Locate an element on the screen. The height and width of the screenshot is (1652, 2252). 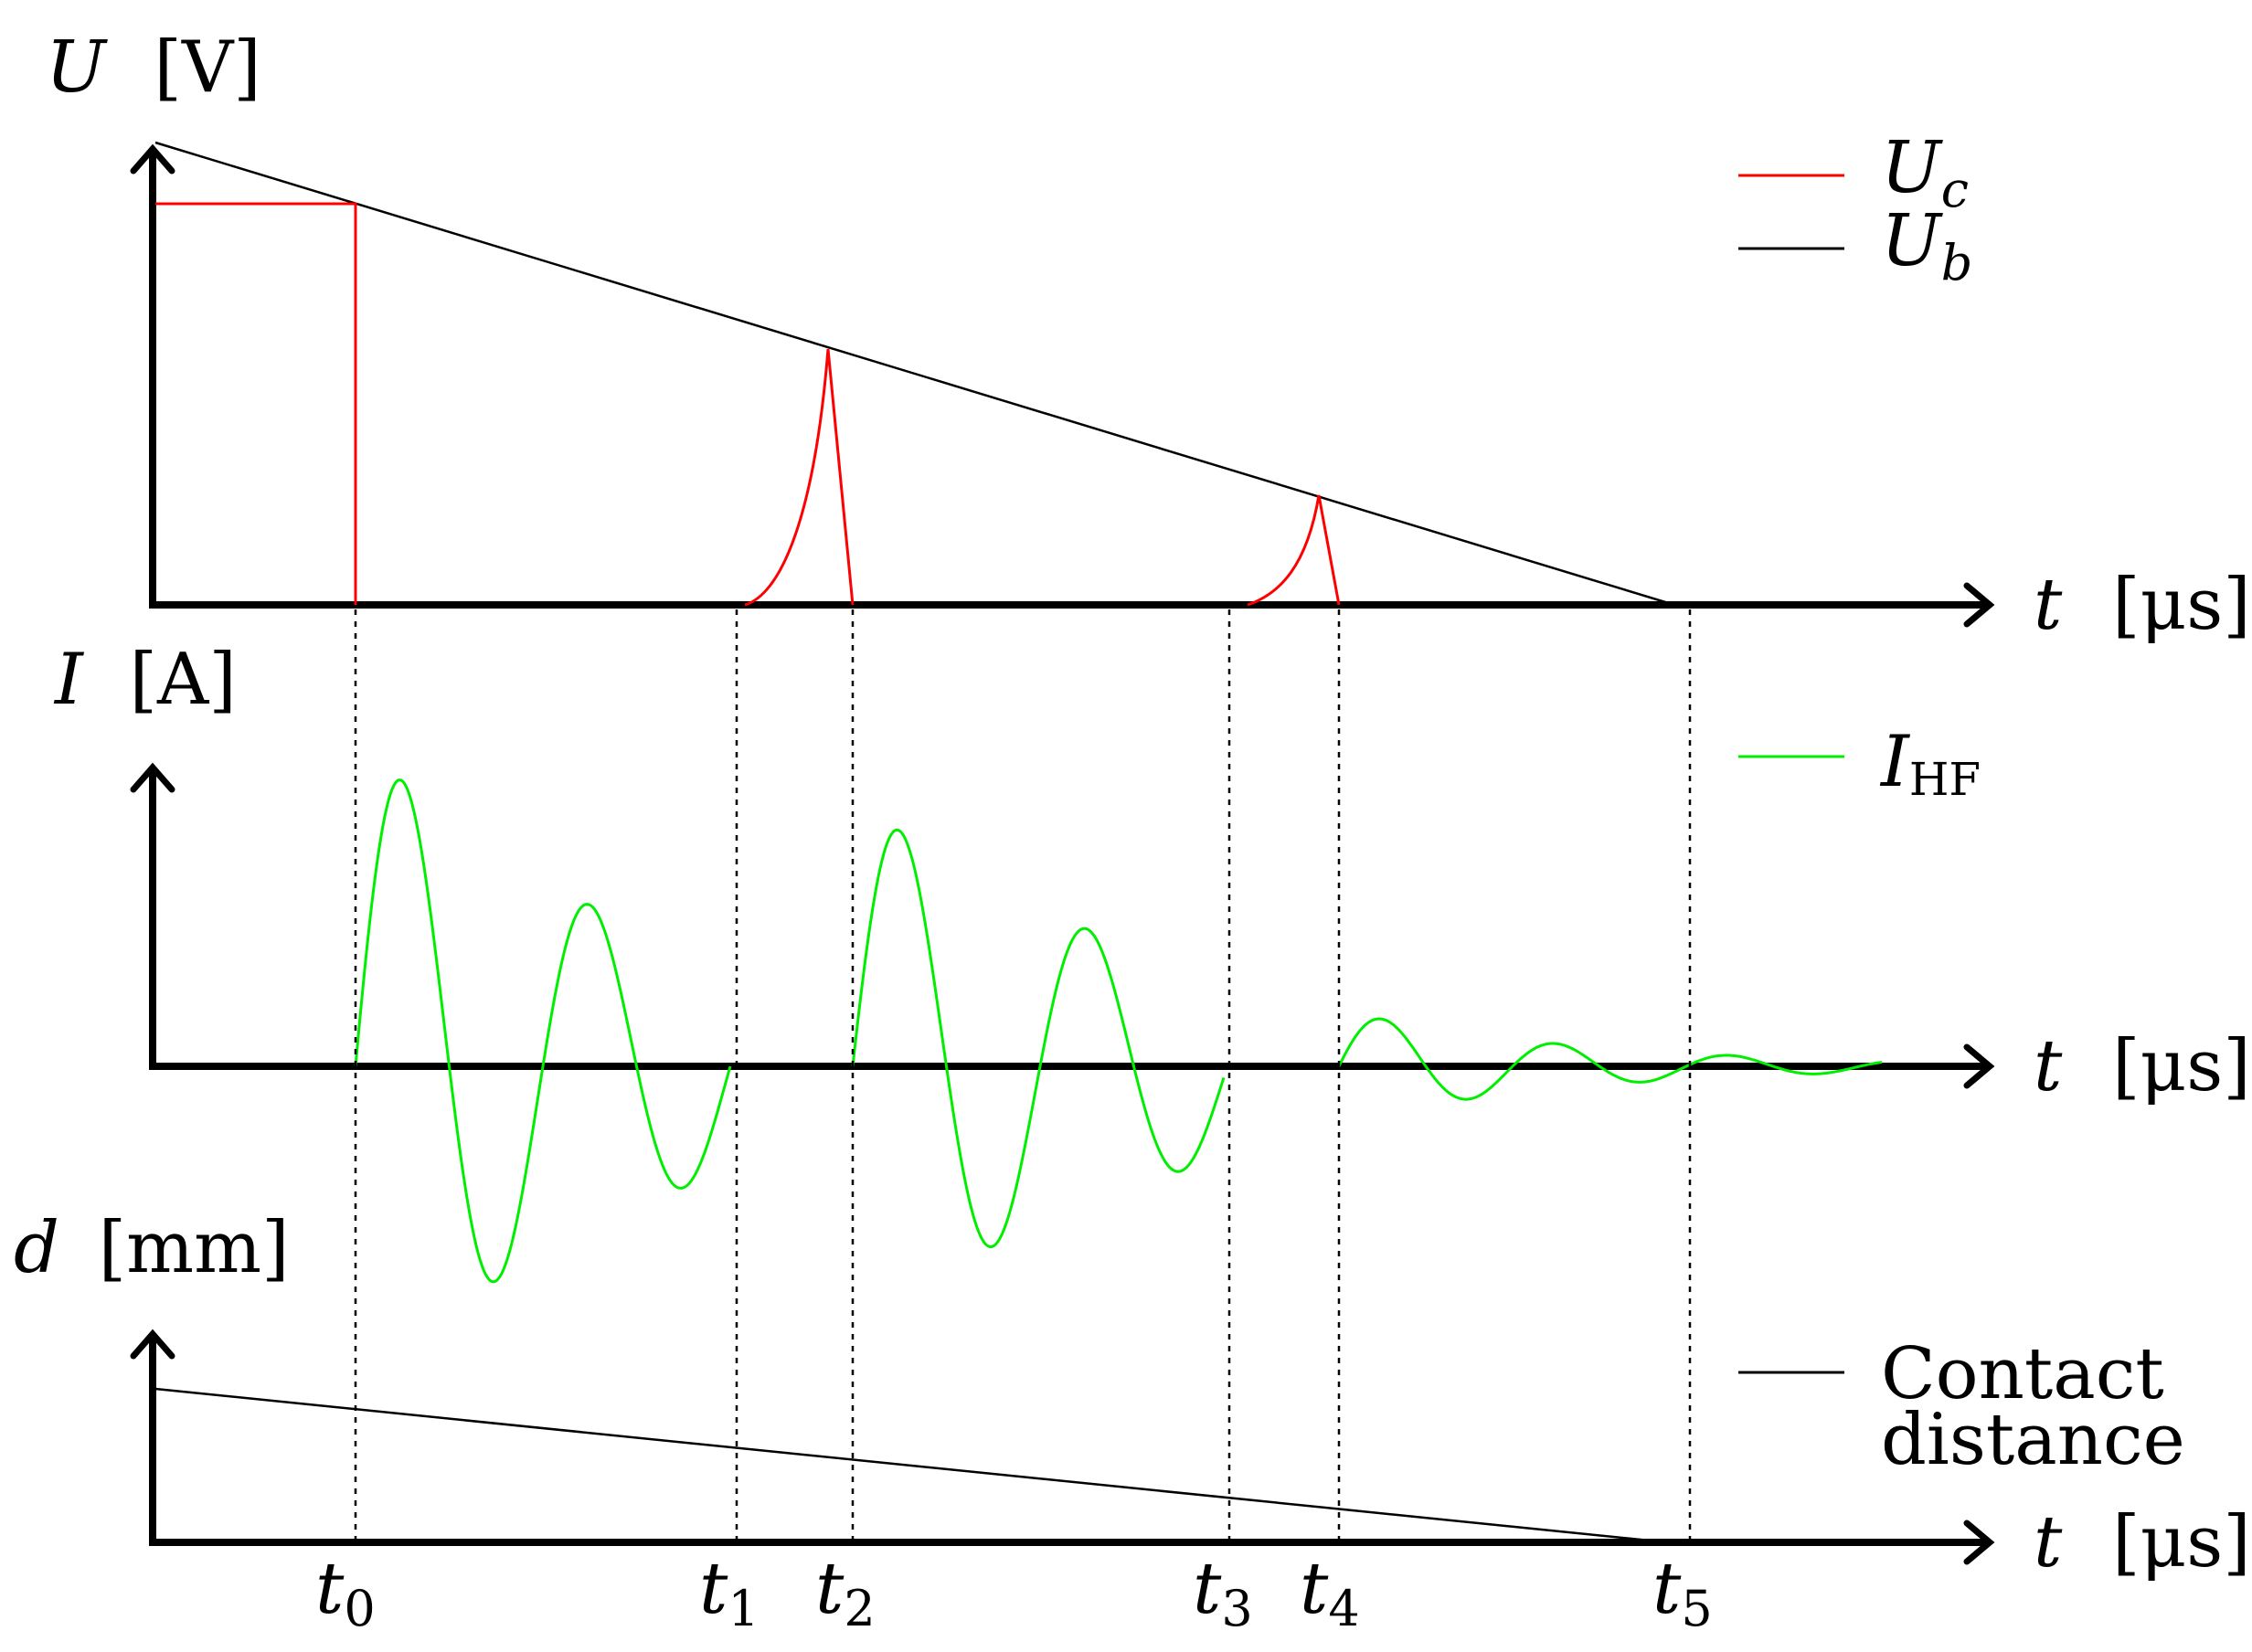
distance-y-unit: [mm] is located at coordinates (194, 1248).